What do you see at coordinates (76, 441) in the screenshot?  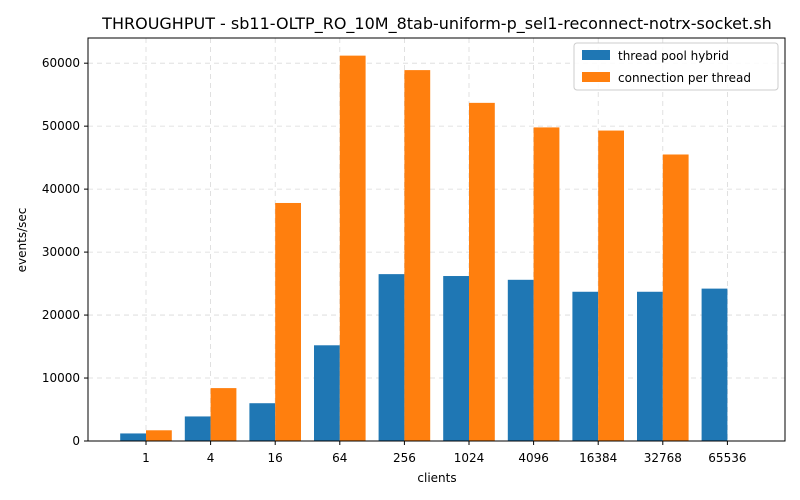 I see `y-tick-label: 0` at bounding box center [76, 441].